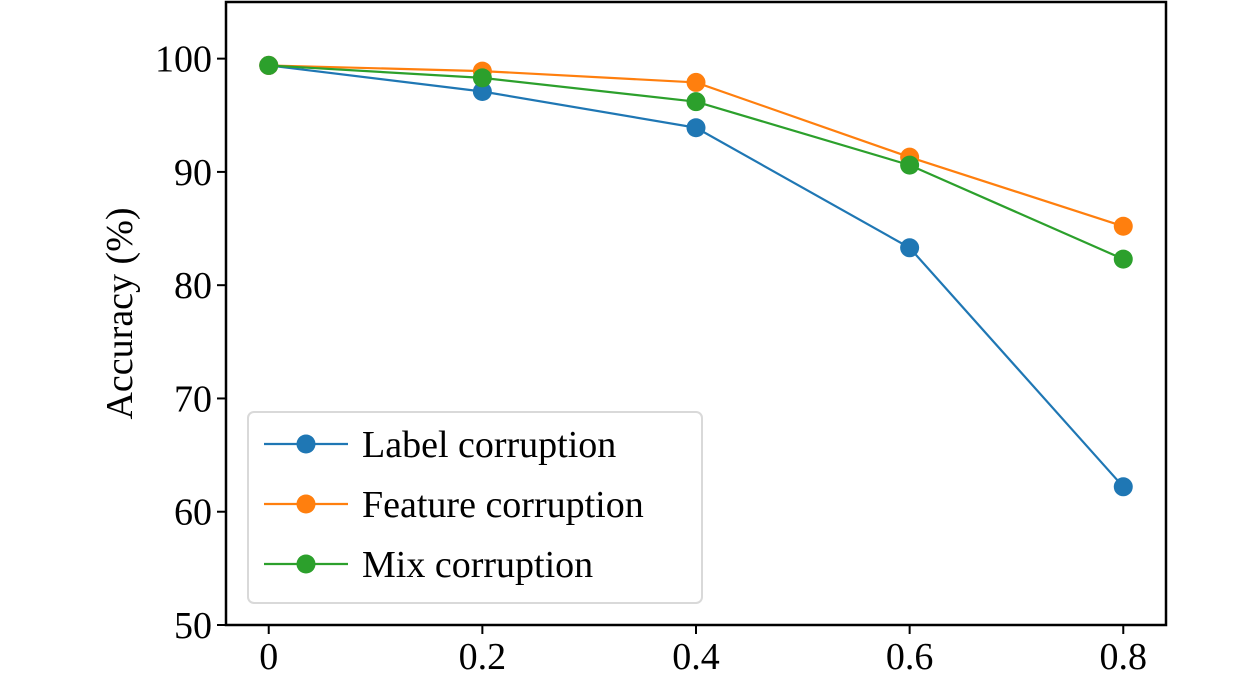  What do you see at coordinates (120, 313) in the screenshot?
I see `y-axis-title: Accuracy (%)` at bounding box center [120, 313].